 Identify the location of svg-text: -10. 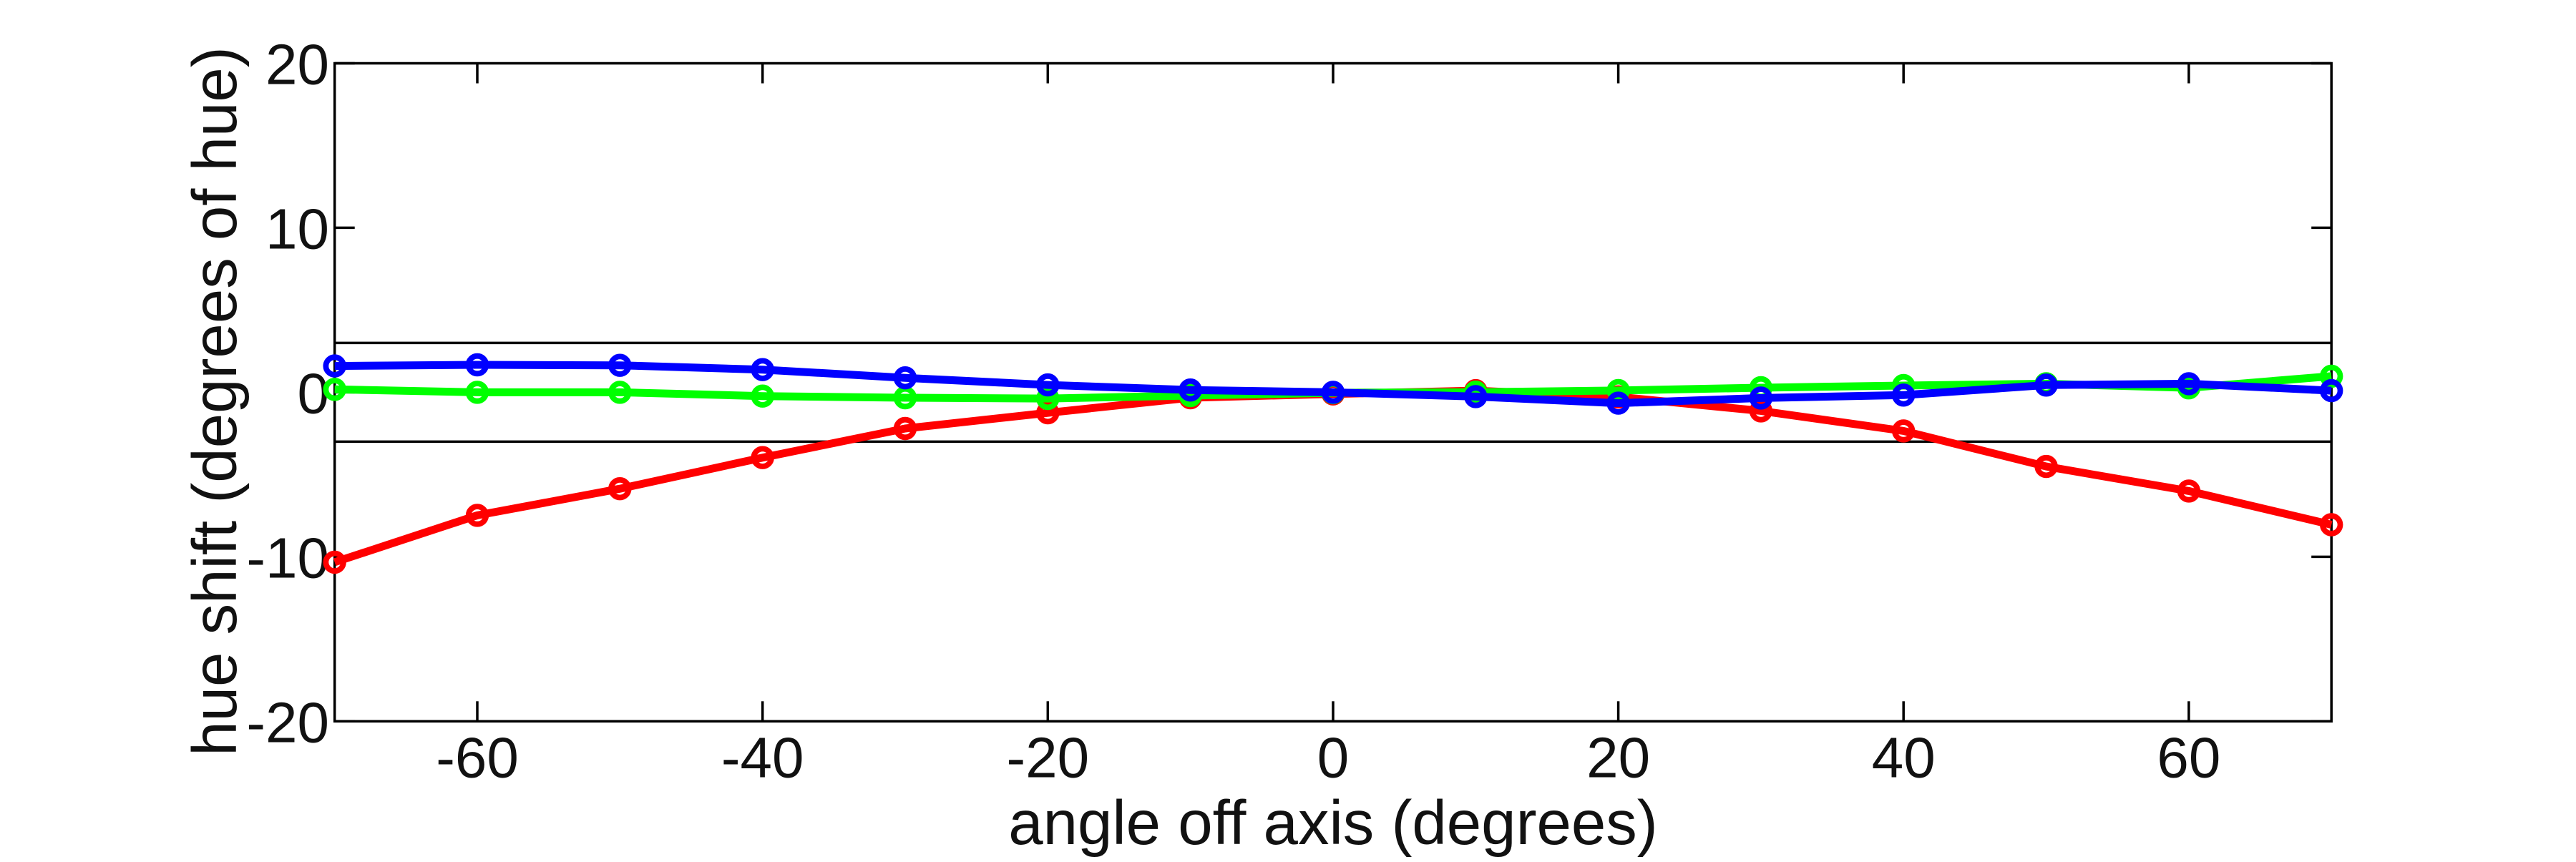
(287, 557).